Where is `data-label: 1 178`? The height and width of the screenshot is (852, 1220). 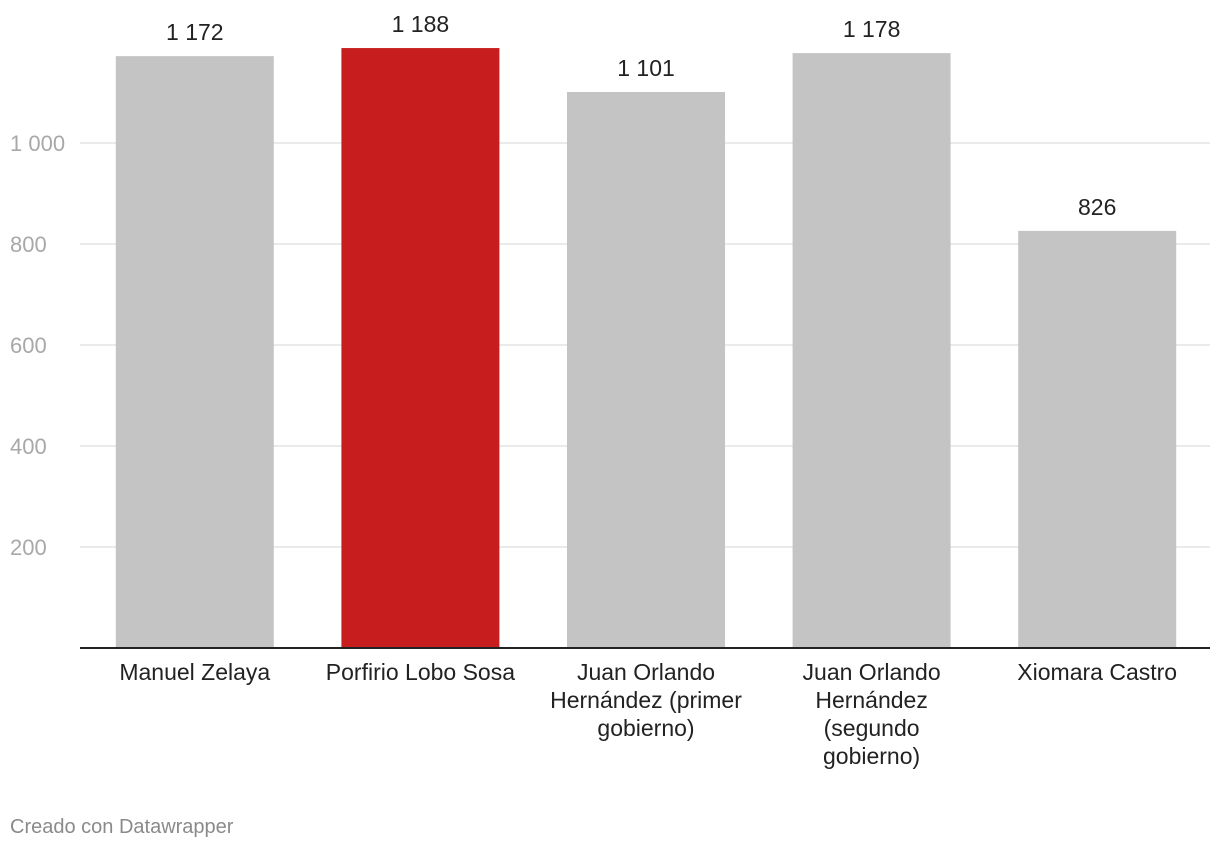 data-label: 1 178 is located at coordinates (872, 29).